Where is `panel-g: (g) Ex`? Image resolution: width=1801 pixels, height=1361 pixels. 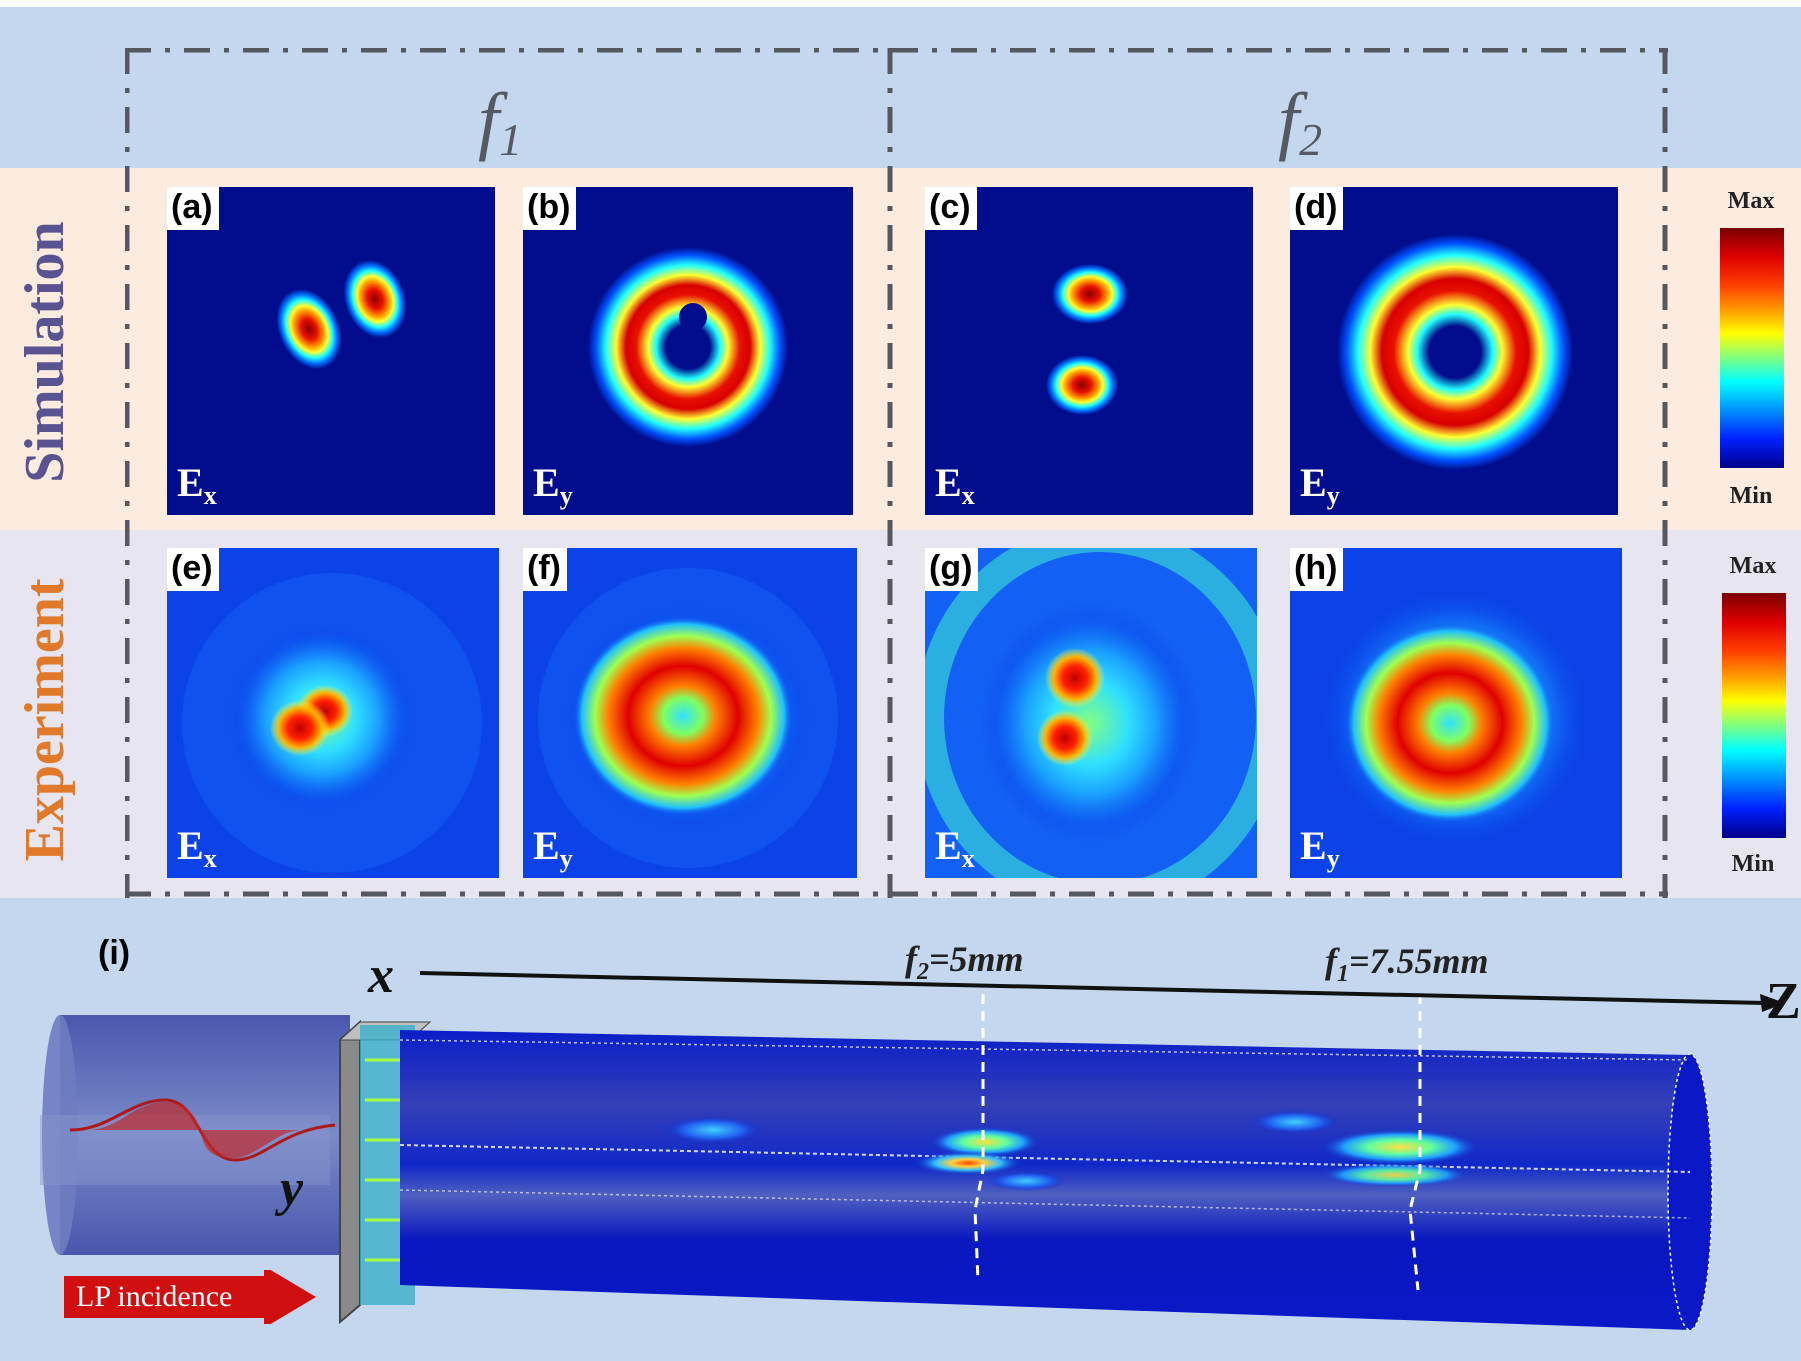 panel-g: (g) Ex is located at coordinates (1091, 713).